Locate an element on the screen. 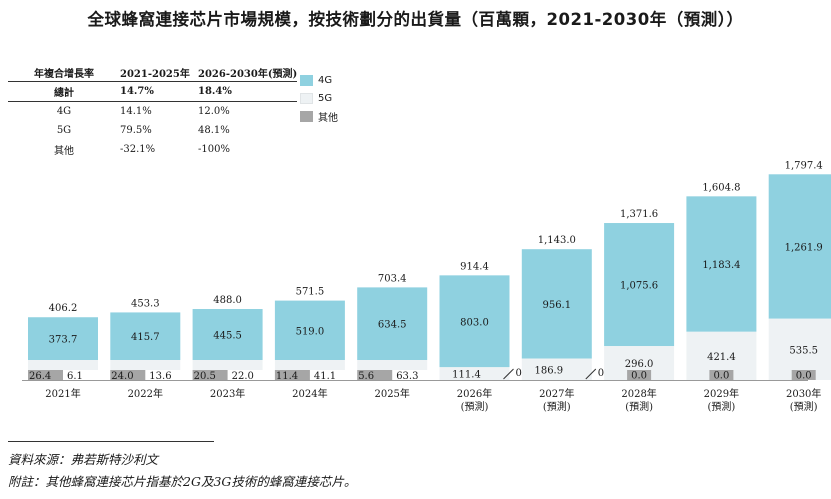 The height and width of the screenshot is (499, 831). legend-swatch-5g is located at coordinates (306, 98).